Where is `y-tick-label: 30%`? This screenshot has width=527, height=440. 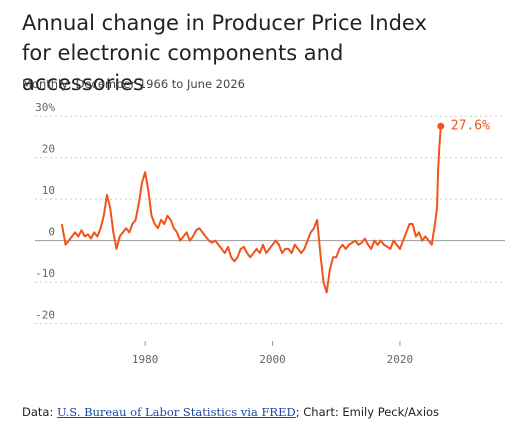
y-tick-label: 30% is located at coordinates (45, 107).